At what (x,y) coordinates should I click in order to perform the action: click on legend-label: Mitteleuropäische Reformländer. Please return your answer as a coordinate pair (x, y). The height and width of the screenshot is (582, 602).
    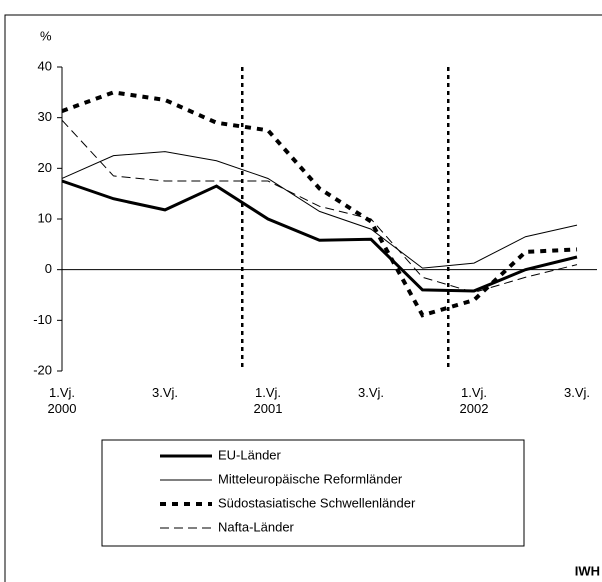
    Looking at the image, I should click on (310, 478).